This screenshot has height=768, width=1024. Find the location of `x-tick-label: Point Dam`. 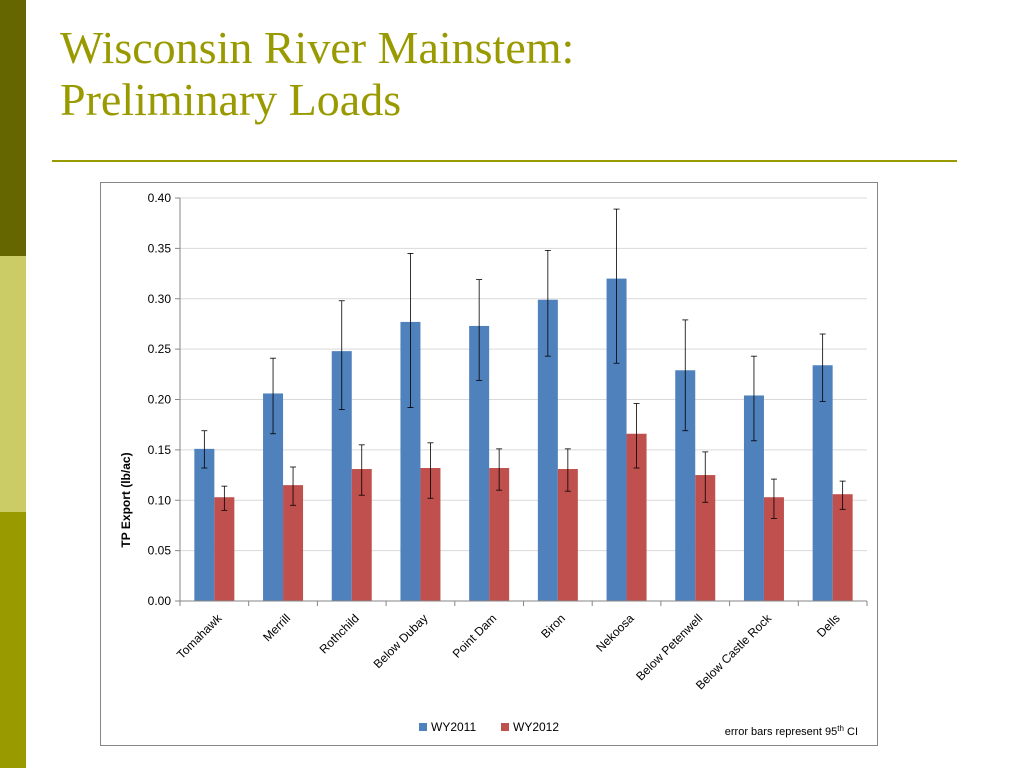

x-tick-label: Point Dam is located at coordinates (475, 636).